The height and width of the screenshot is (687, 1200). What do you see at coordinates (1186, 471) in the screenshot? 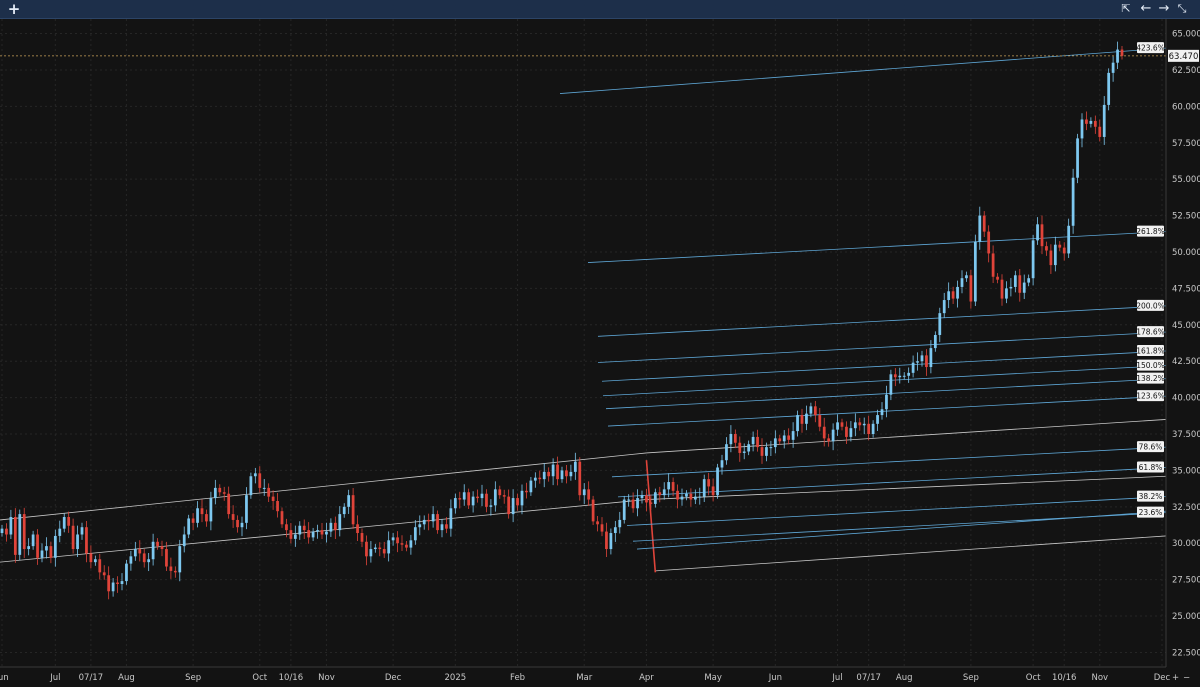
I see `y-tick-label: 35.000` at bounding box center [1186, 471].